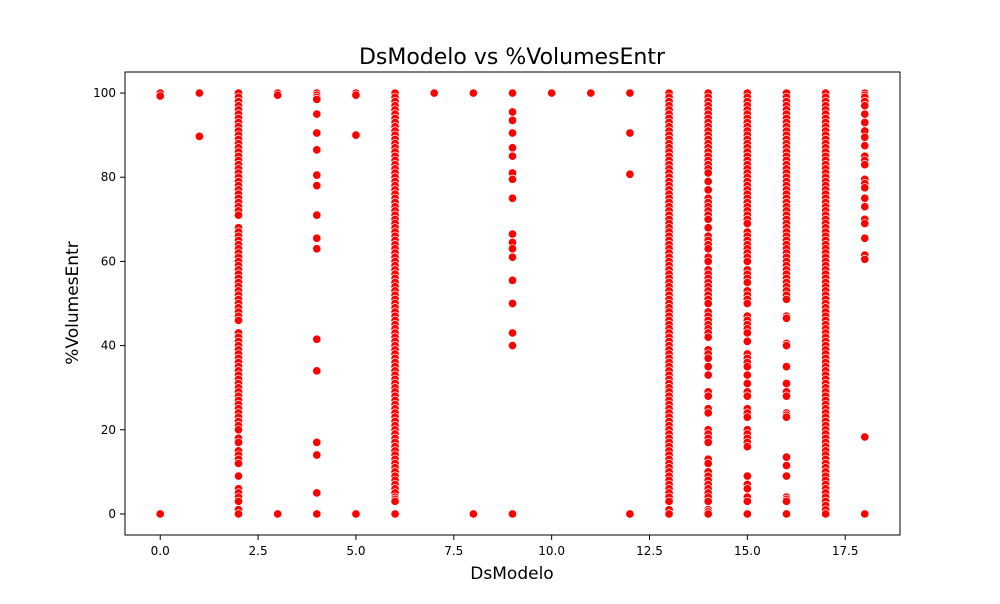 This screenshot has width=1000, height=604. Describe the element at coordinates (104, 93) in the screenshot. I see `y-tick-label: 100` at that location.